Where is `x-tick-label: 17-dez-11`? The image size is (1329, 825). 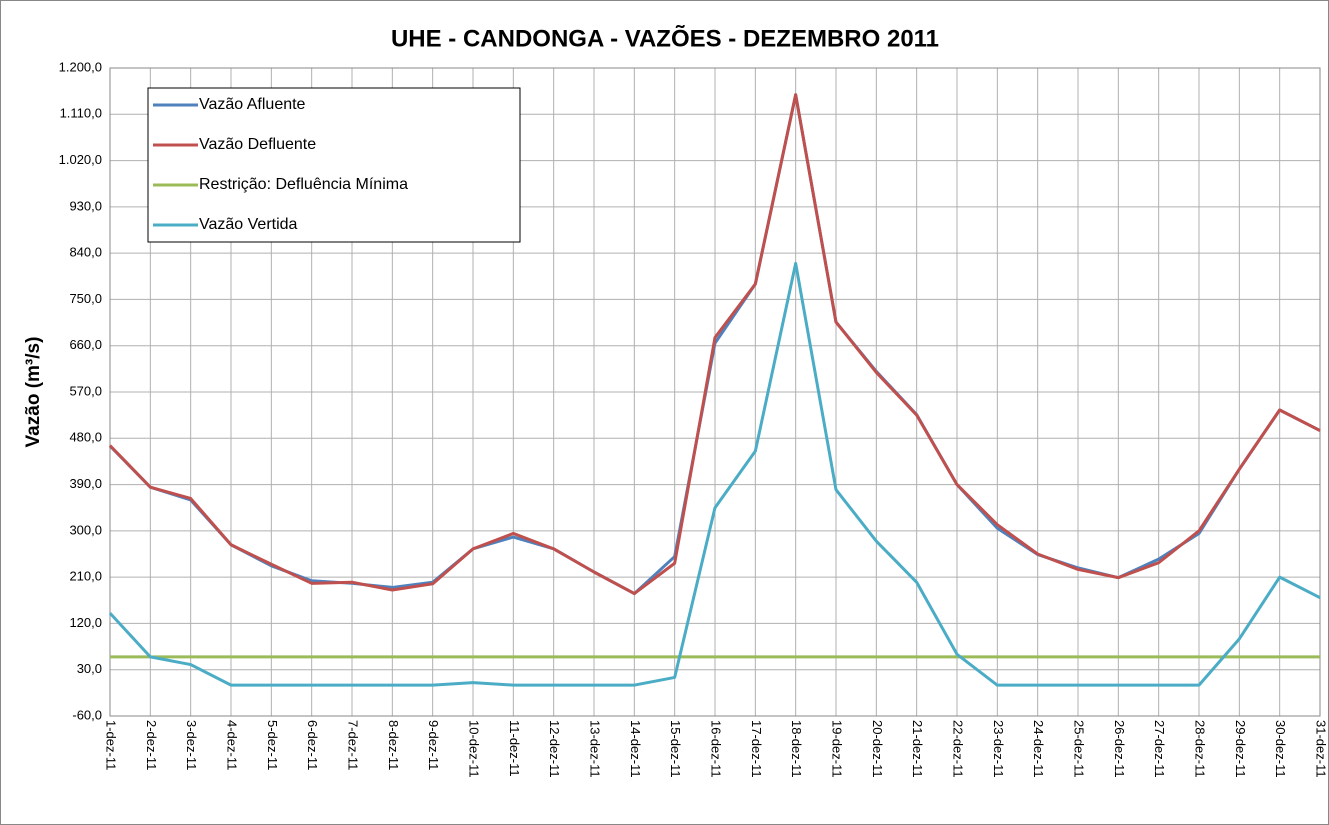
x-tick-label: 17-dez-11 is located at coordinates (756, 749).